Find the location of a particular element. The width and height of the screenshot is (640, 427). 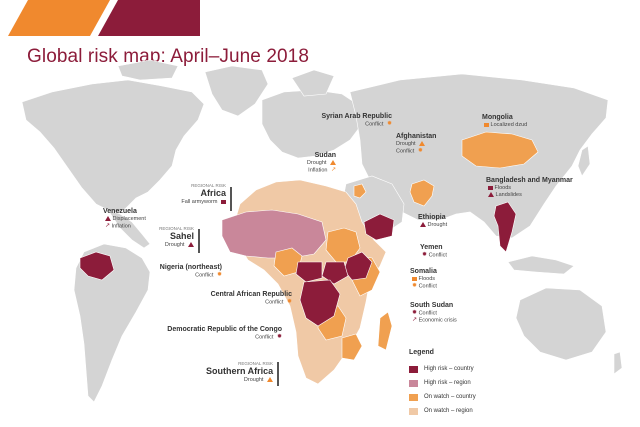

label-somalia: Somalia Floods ✹ Conflict is located at coordinates (423, 279).